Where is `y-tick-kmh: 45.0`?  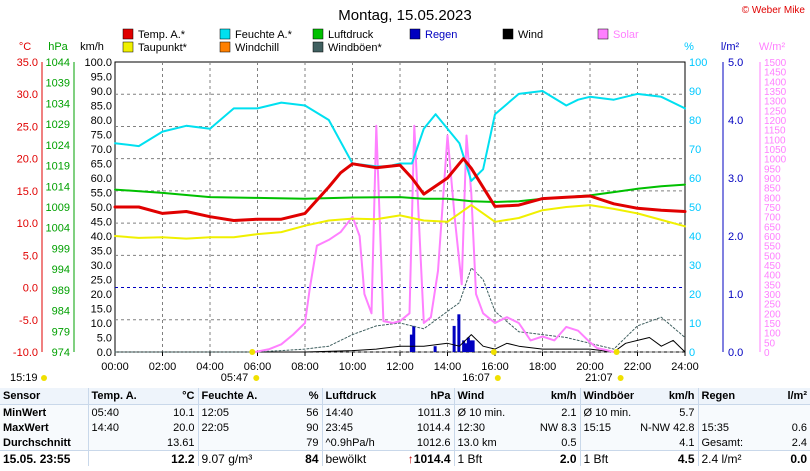
y-tick-kmh: 45.0 is located at coordinates (101, 223).